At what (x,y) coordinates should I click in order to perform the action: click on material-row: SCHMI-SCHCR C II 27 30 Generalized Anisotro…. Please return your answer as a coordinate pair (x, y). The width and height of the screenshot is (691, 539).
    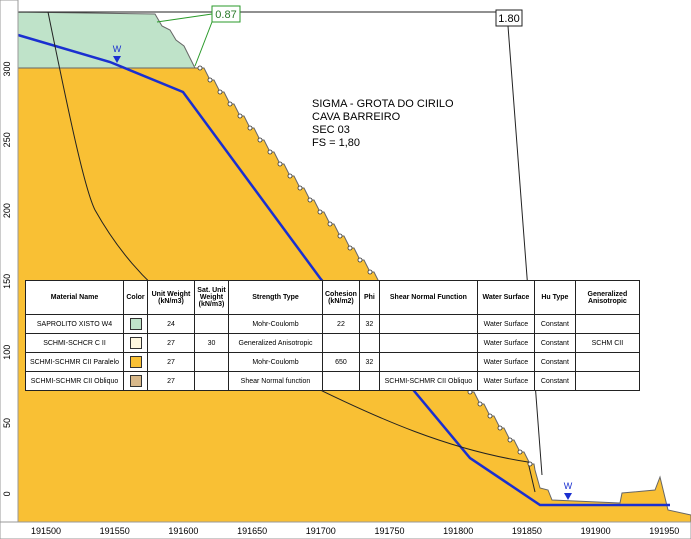
    Looking at the image, I should click on (332, 343).